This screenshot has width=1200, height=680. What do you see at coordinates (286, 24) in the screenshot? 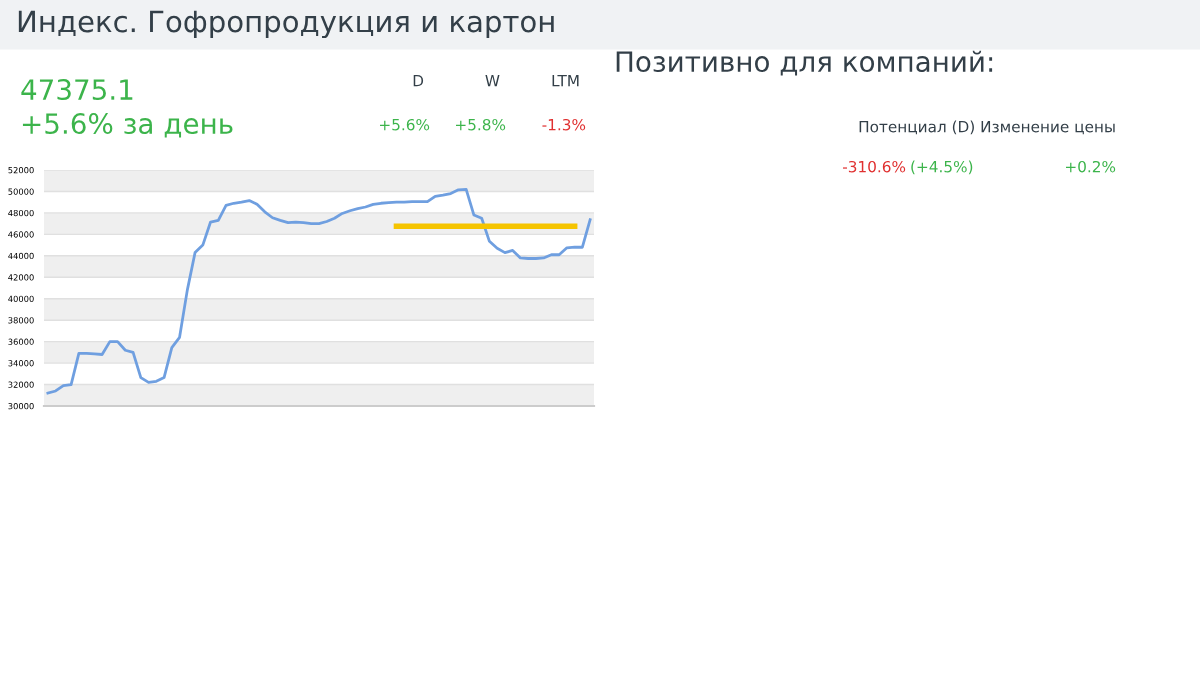
I see `chart-title: Индекс. Гофропродукция и картон` at bounding box center [286, 24].